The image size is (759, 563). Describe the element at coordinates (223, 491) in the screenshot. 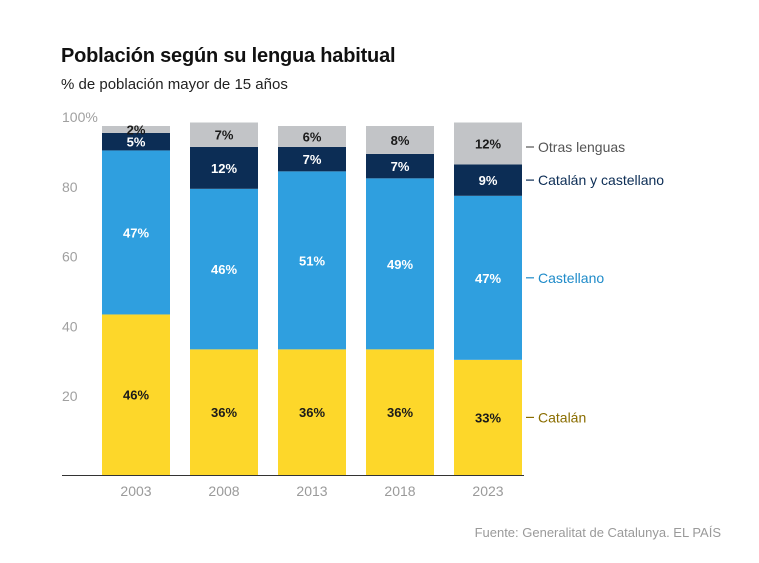

I see `x-tick-label: 2008` at that location.